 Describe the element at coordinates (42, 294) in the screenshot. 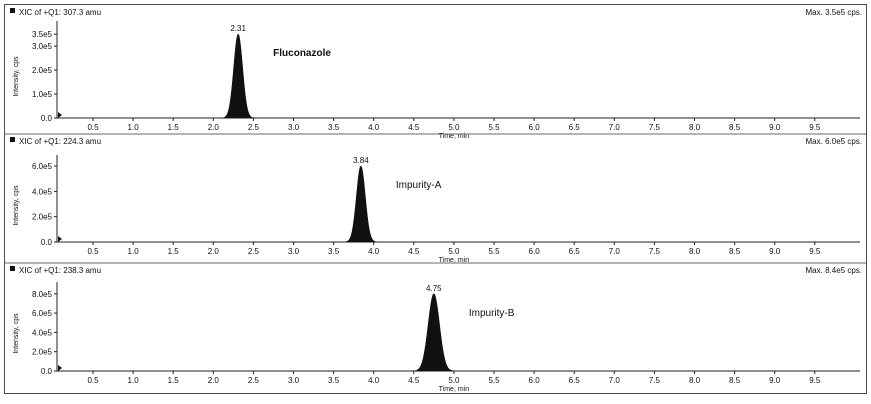

I see `y-tick-label: 8.0e5` at that location.